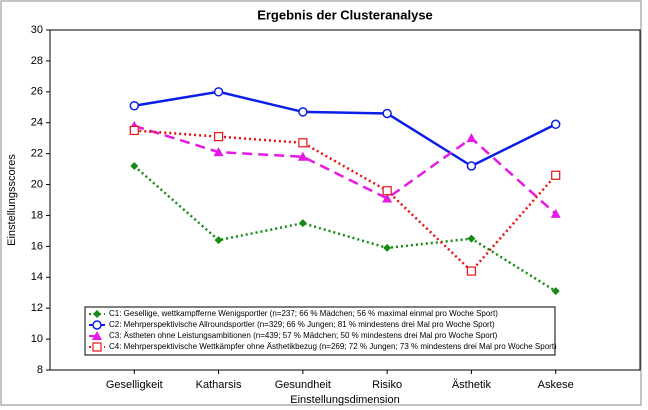  Describe the element at coordinates (134, 385) in the screenshot. I see `x-tick-label: Geselligkeit` at that location.